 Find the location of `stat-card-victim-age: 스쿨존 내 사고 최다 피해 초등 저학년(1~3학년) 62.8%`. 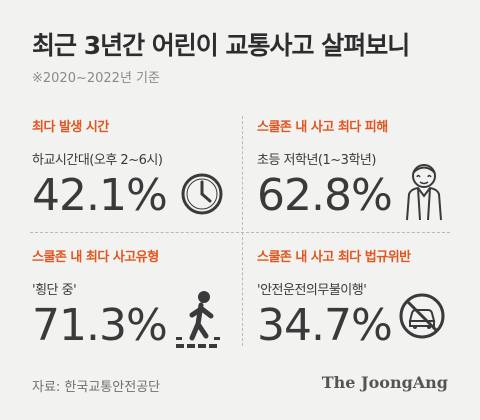

stat-card-victim-age: 스쿨존 내 사고 최다 피해 초등 저학년(1~3학년) 62.8% is located at coordinates (359, 171).